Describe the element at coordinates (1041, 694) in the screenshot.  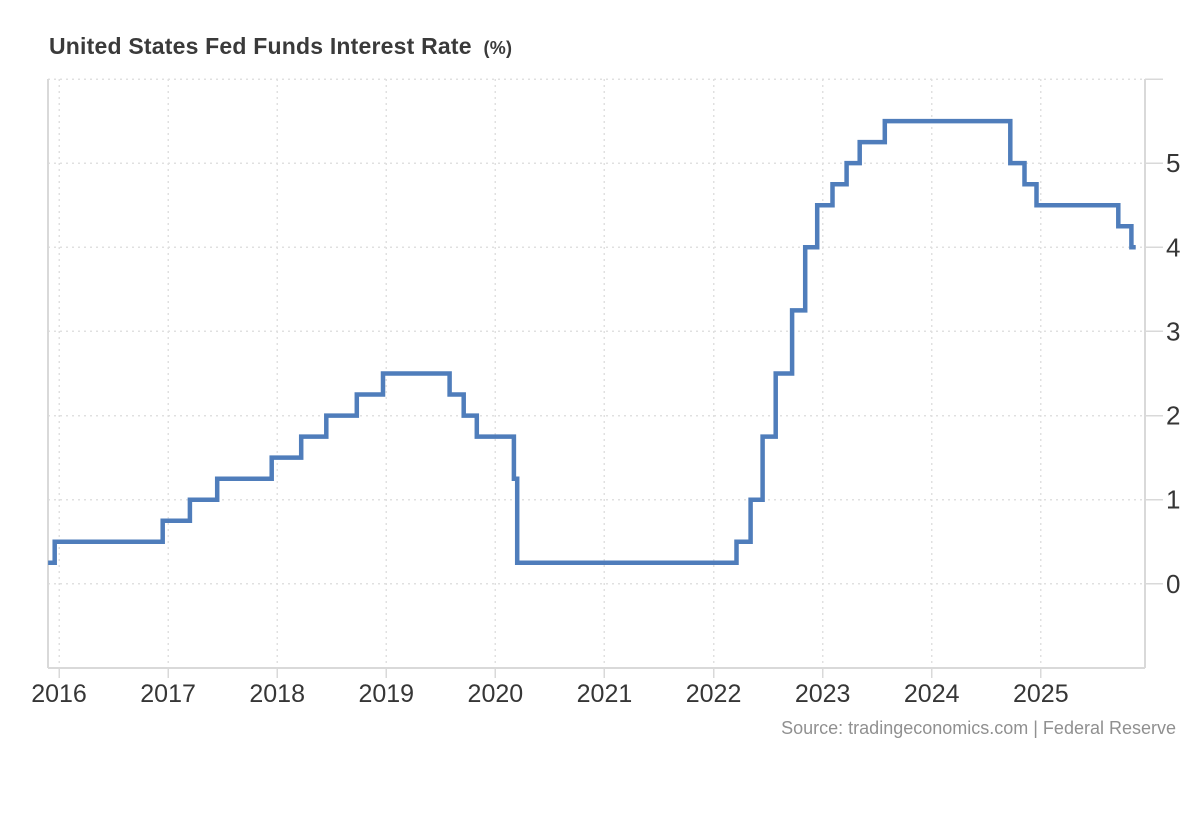
I see `x-tick-label: 2025` at that location.